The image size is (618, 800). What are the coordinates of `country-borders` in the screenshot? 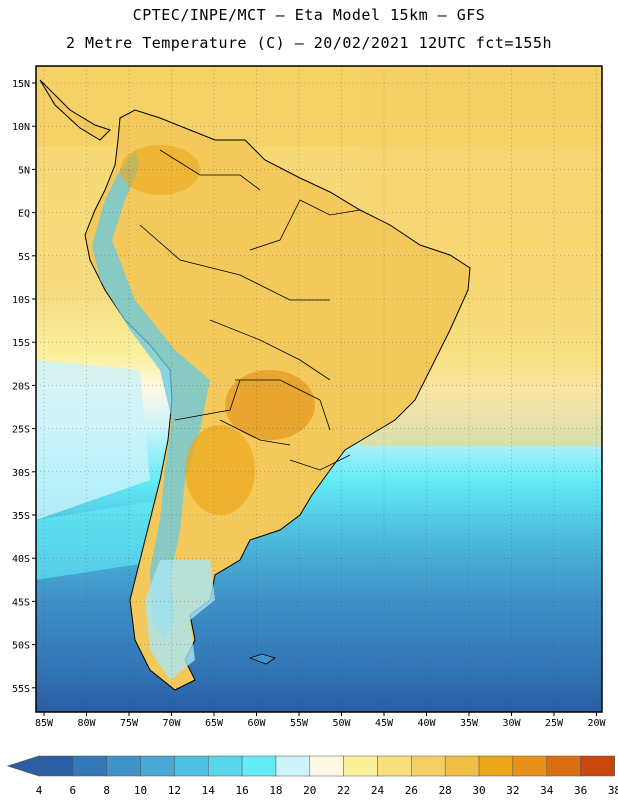 It's located at (250, 310).